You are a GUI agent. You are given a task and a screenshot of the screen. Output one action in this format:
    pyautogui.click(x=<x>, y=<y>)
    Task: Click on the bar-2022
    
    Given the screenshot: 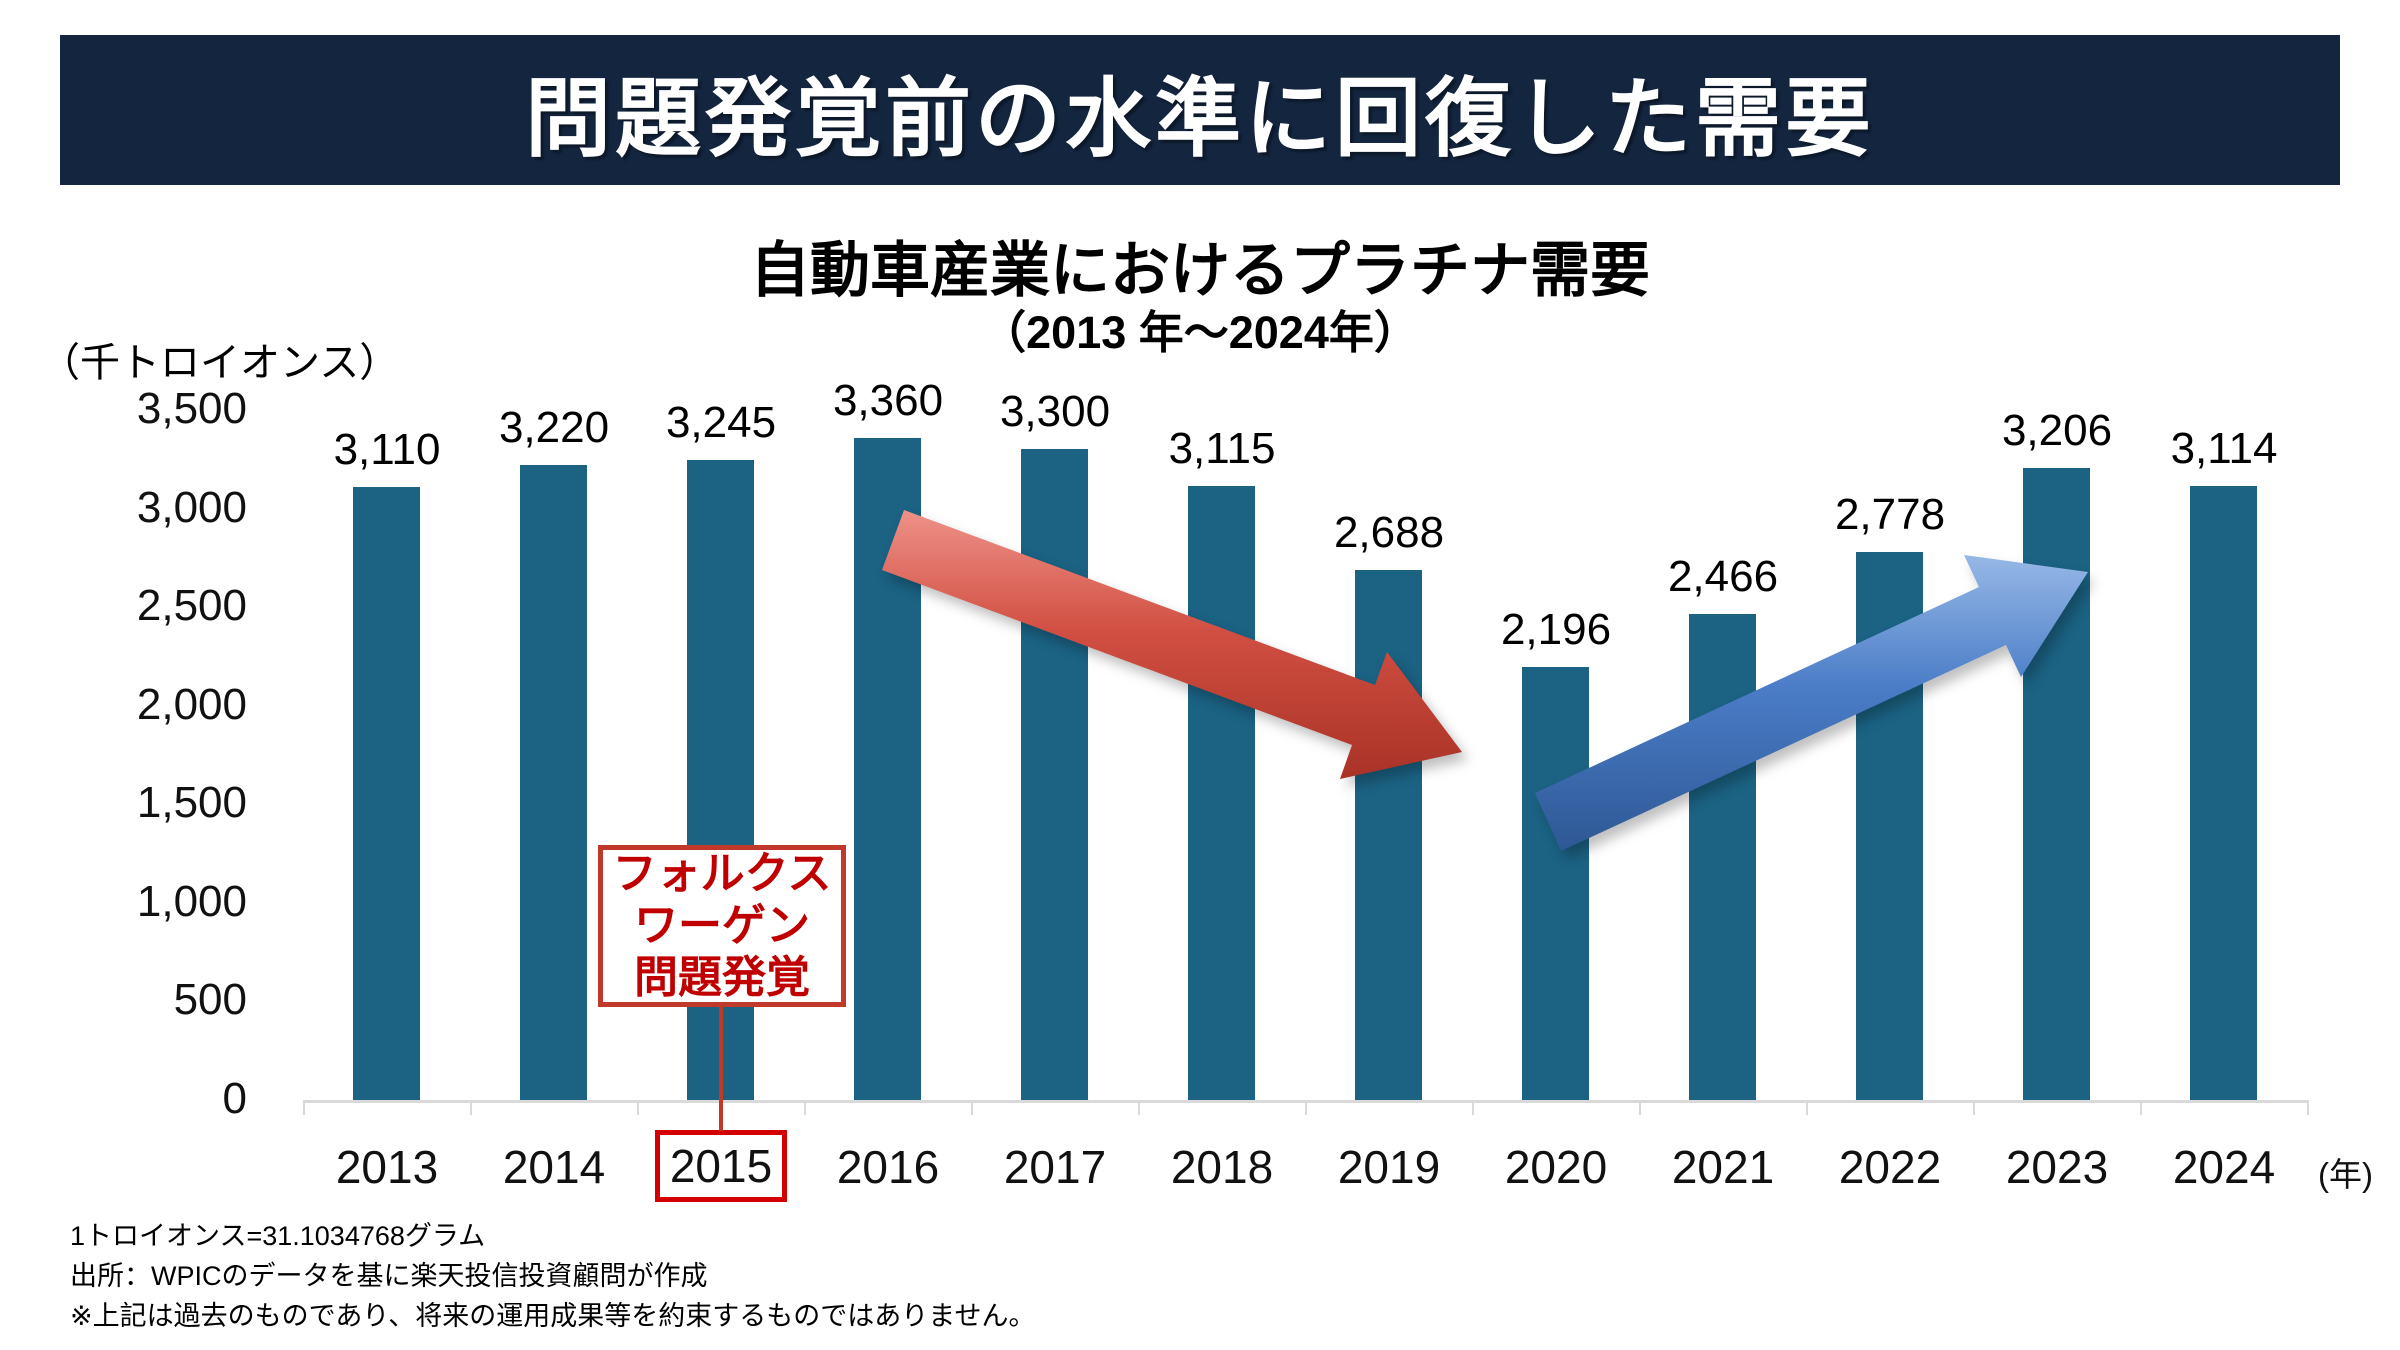 What is the action you would take?
    pyautogui.click(x=1889, y=826)
    